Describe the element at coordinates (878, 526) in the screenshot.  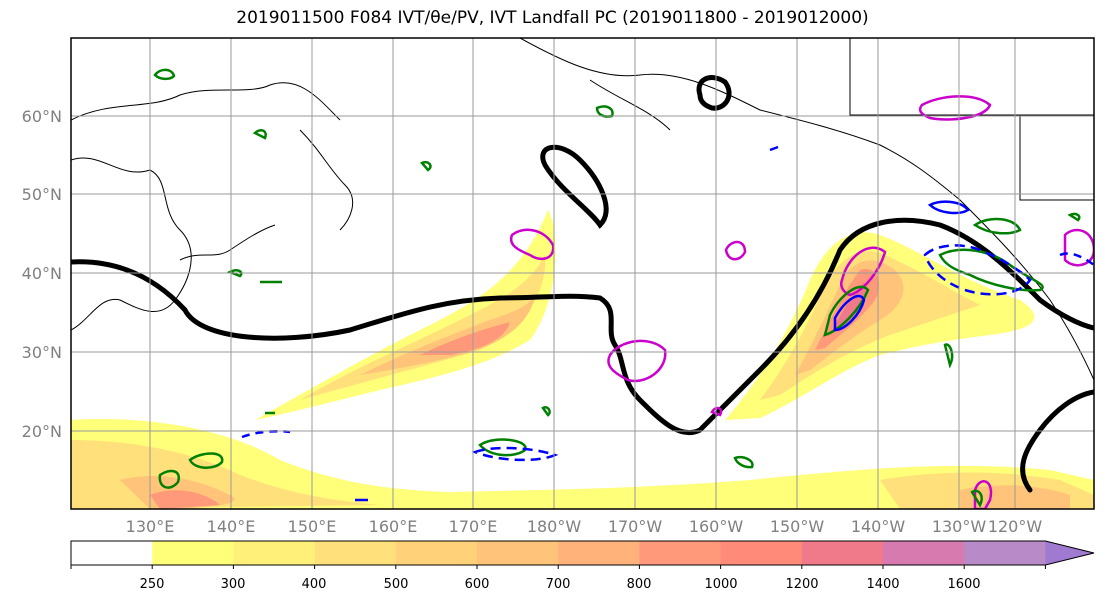
I see `lon-label: 140°W` at that location.